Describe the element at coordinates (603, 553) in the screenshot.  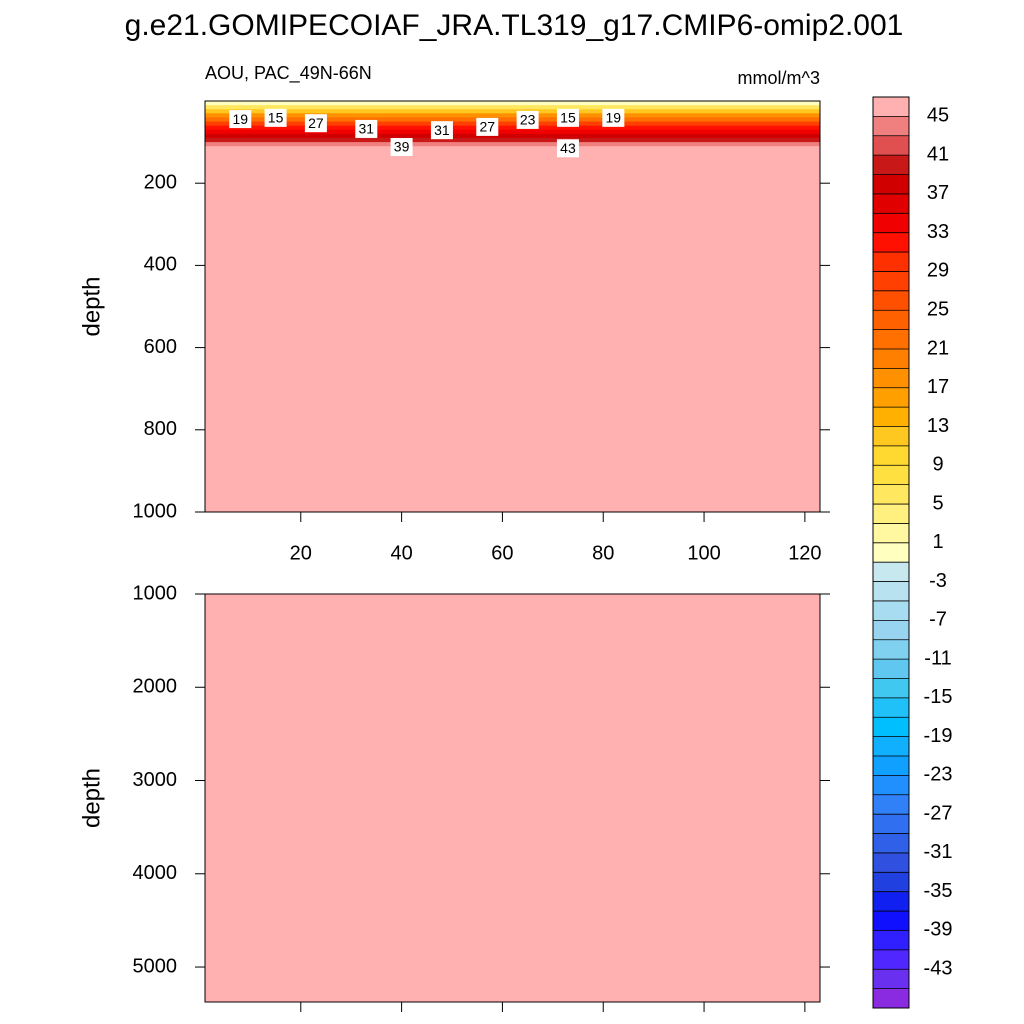
I see `x-tick-label: 80` at that location.